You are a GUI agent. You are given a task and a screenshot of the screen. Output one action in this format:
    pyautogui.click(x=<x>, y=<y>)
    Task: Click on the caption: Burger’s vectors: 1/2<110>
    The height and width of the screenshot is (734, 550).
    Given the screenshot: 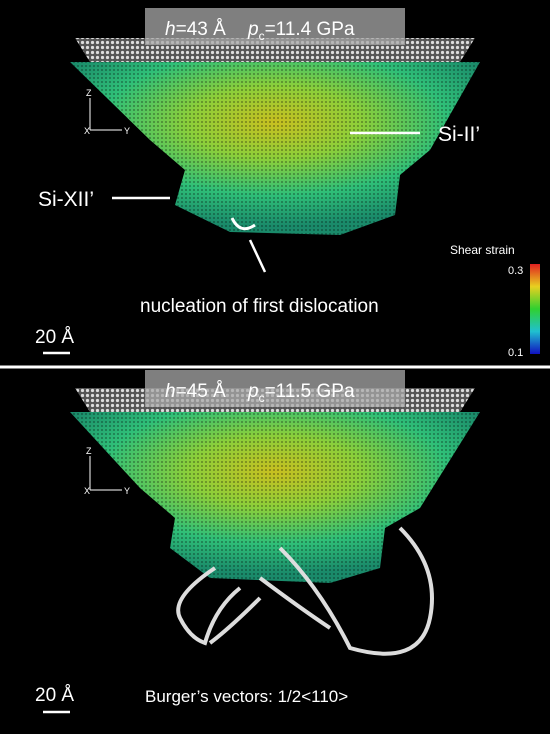 What is the action you would take?
    pyautogui.click(x=246, y=696)
    